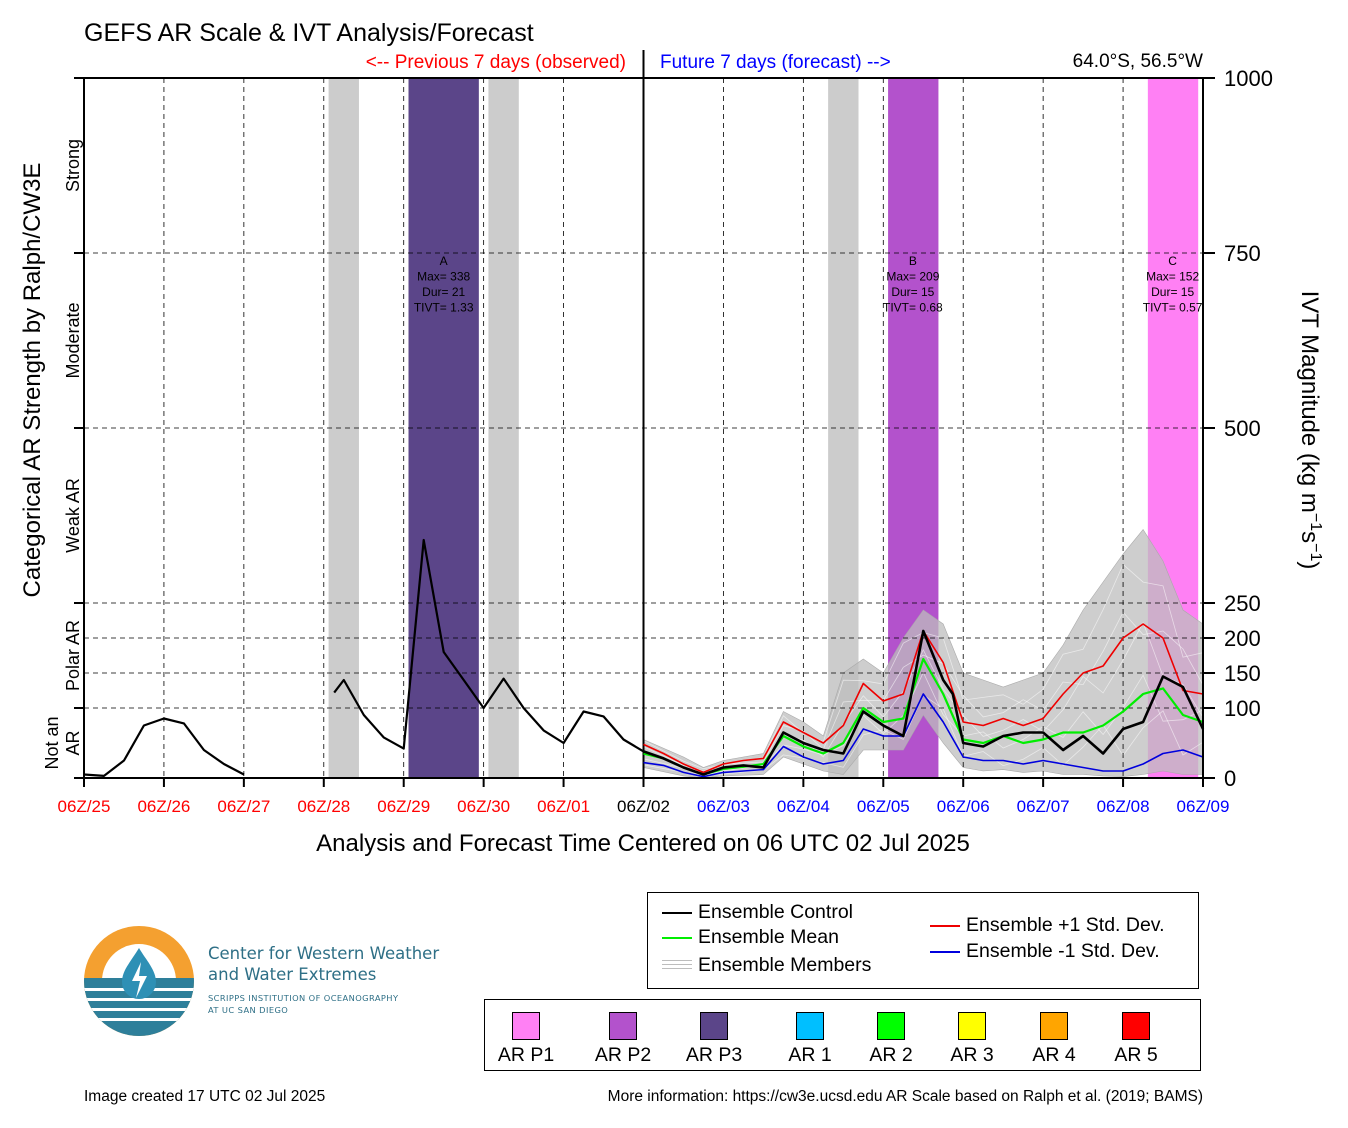  I want to click on y-tick-label: 100, so click(1242, 708).